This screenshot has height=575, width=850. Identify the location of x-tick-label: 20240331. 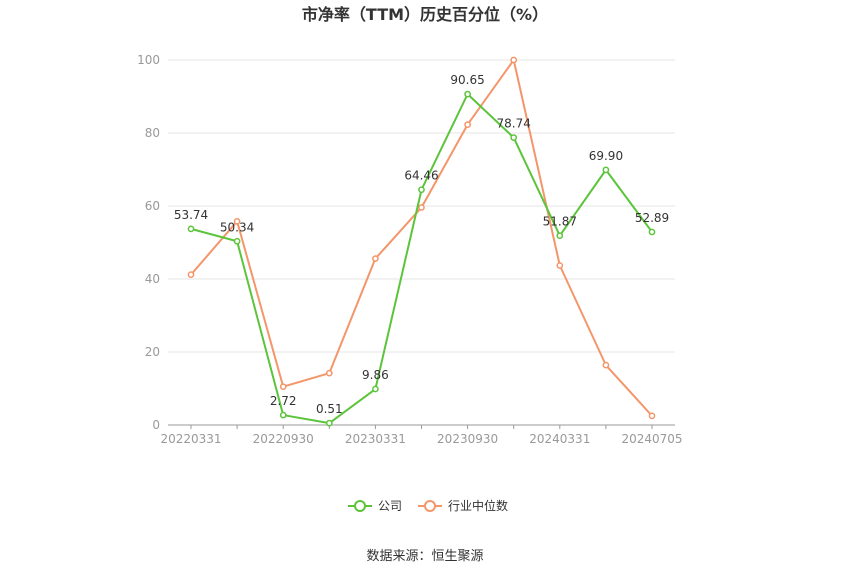
(559, 439).